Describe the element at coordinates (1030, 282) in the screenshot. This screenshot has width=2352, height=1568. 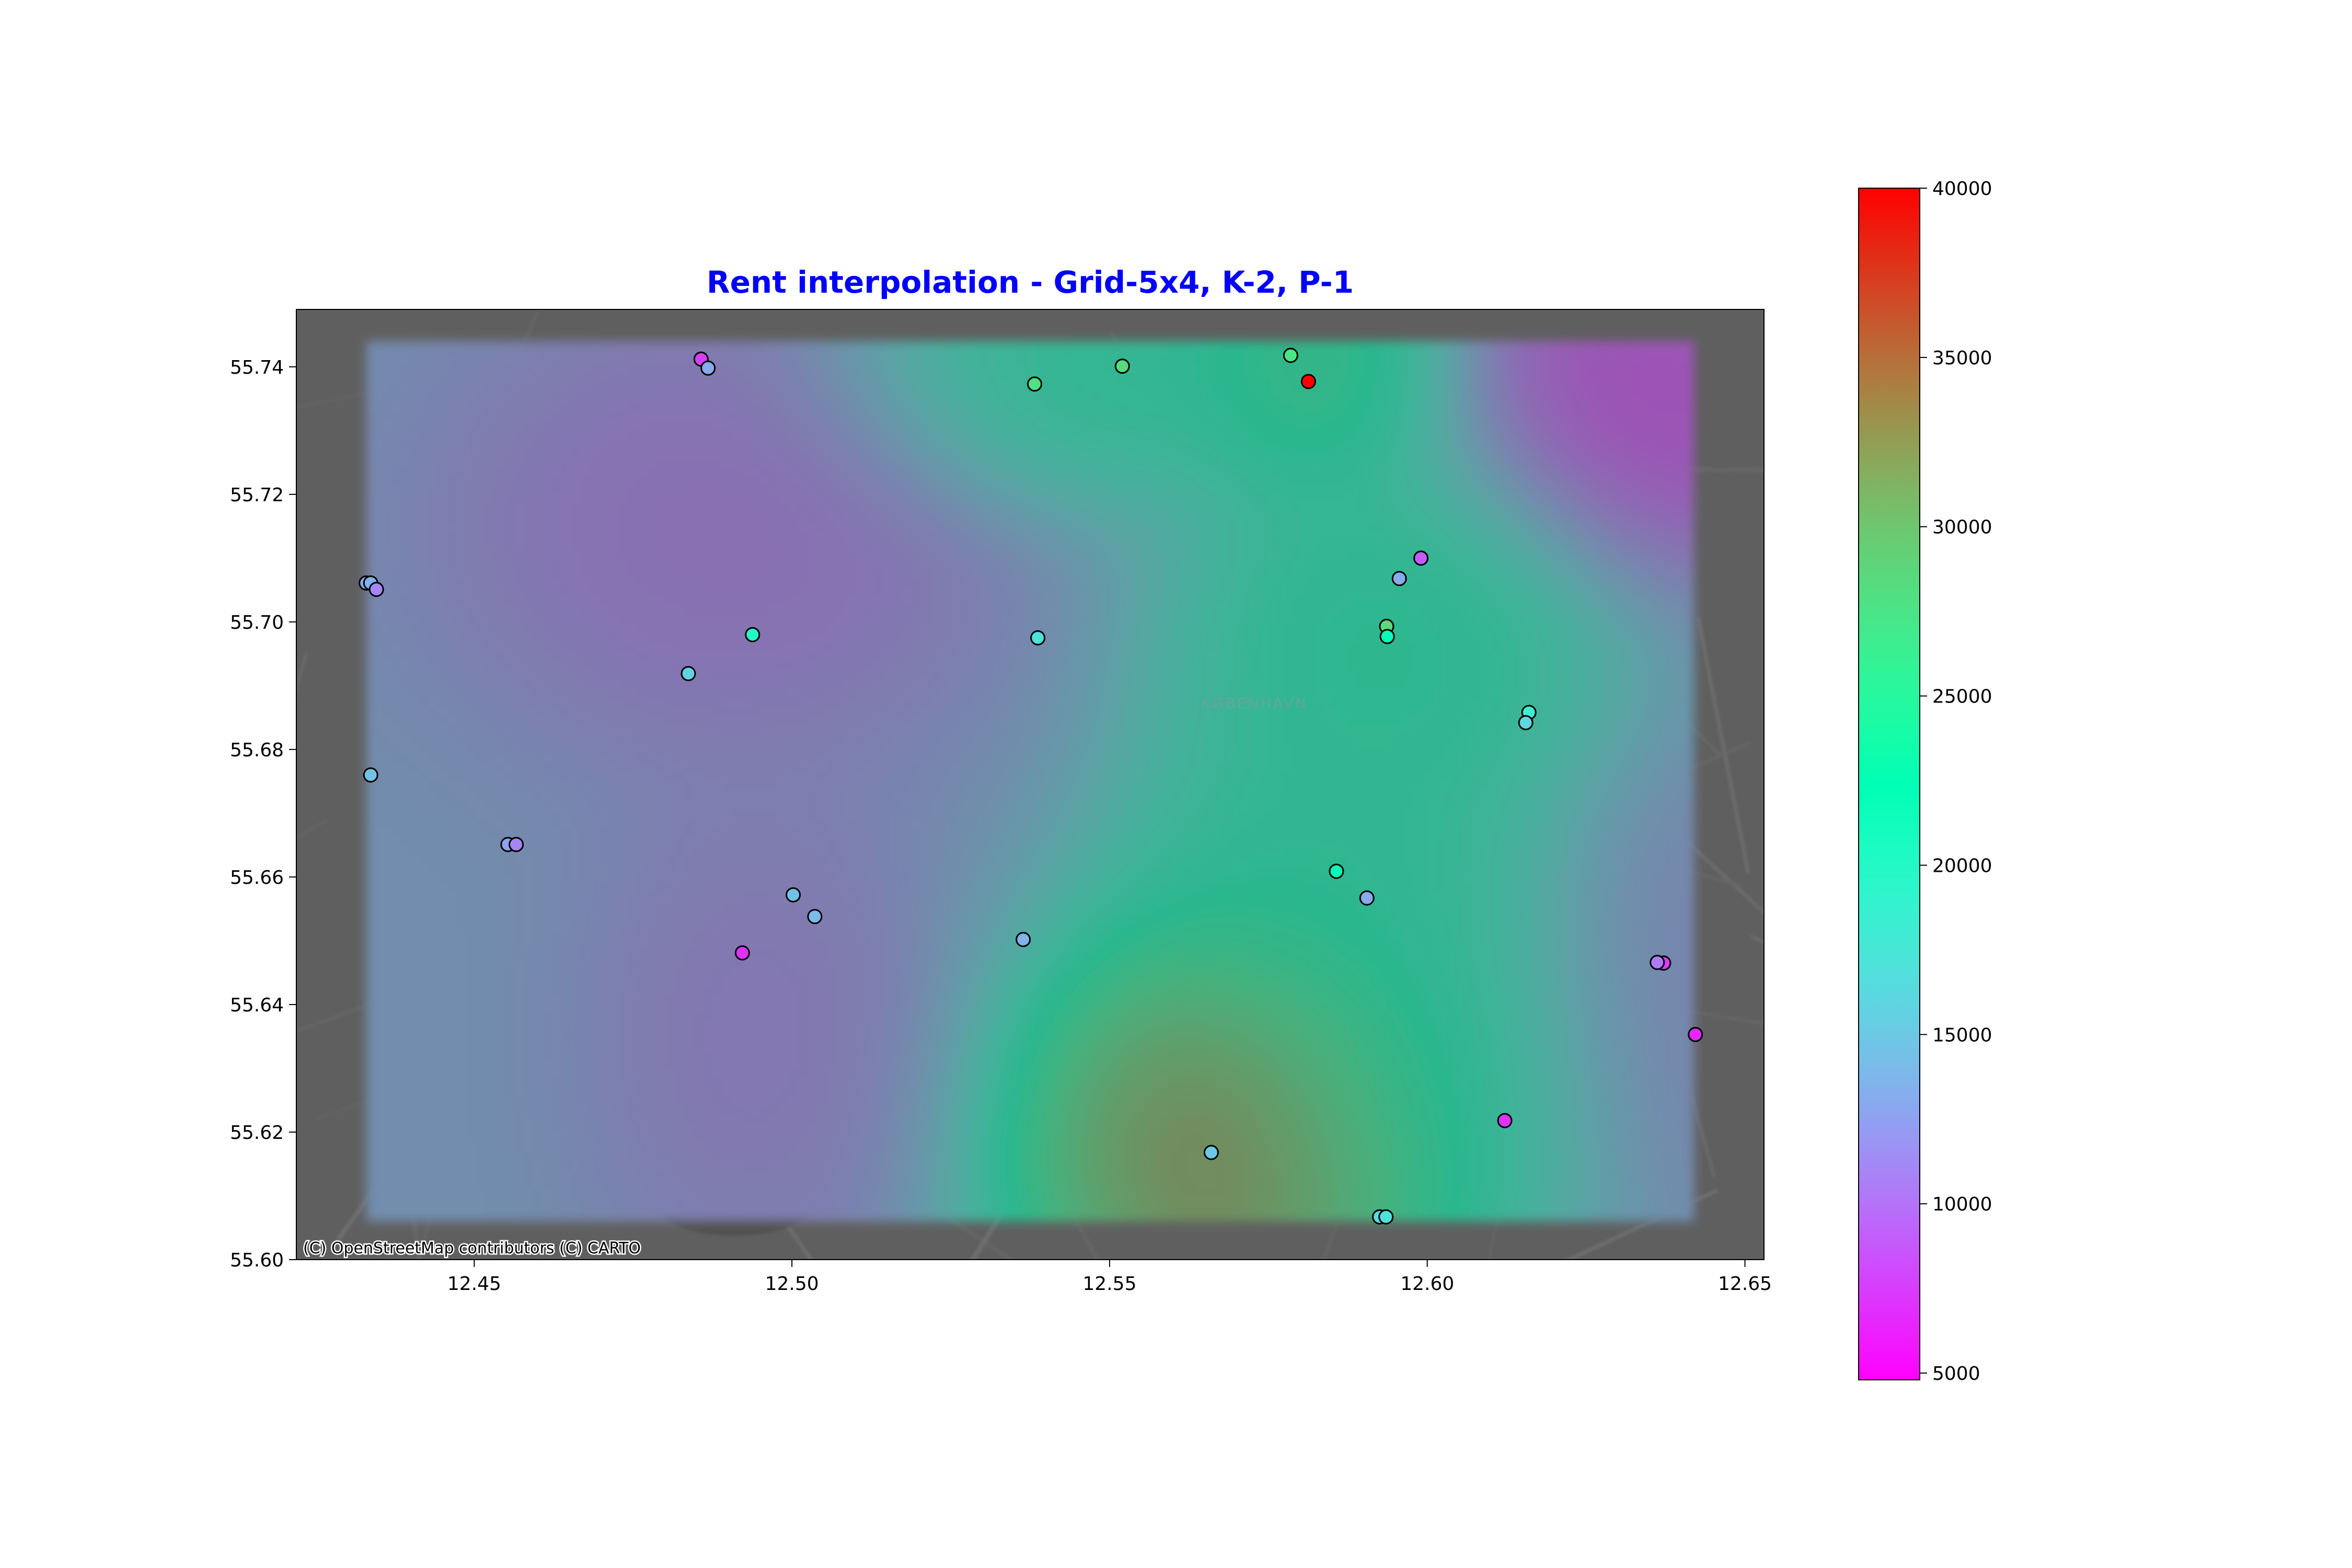
I see `chart-title: Rent interpolation - Grid-5x4, K-2, P-1` at that location.